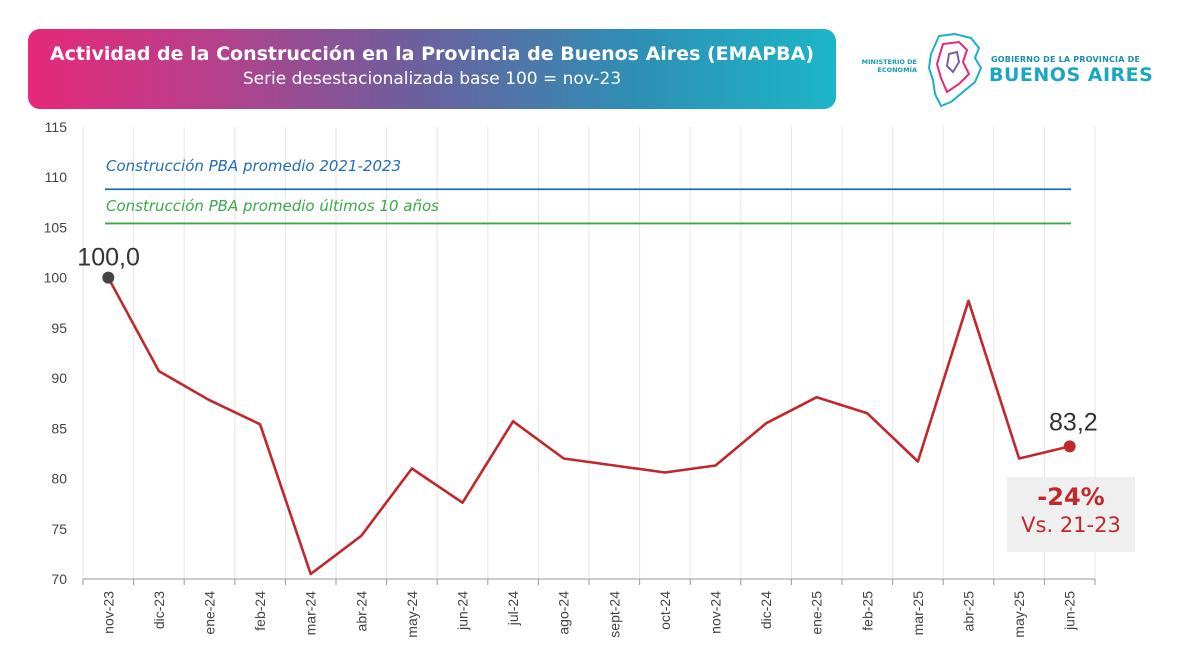 The image size is (1200, 670). Describe the element at coordinates (59, 479) in the screenshot. I see `y-tick-label: 80` at that location.